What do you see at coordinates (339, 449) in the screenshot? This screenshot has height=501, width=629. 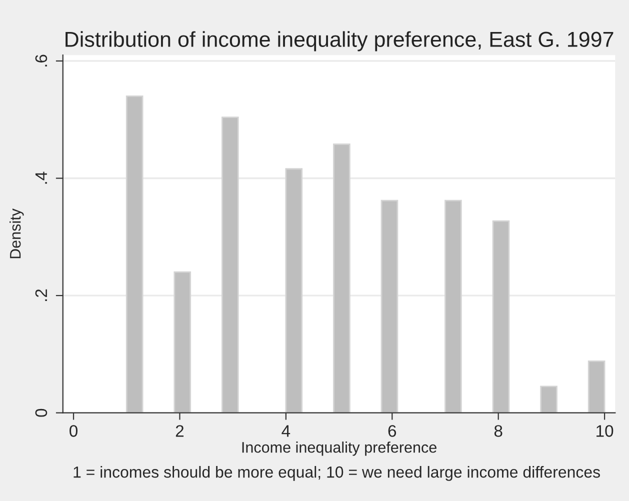 I see `x-axis-title: Income inequality preference` at bounding box center [339, 449].